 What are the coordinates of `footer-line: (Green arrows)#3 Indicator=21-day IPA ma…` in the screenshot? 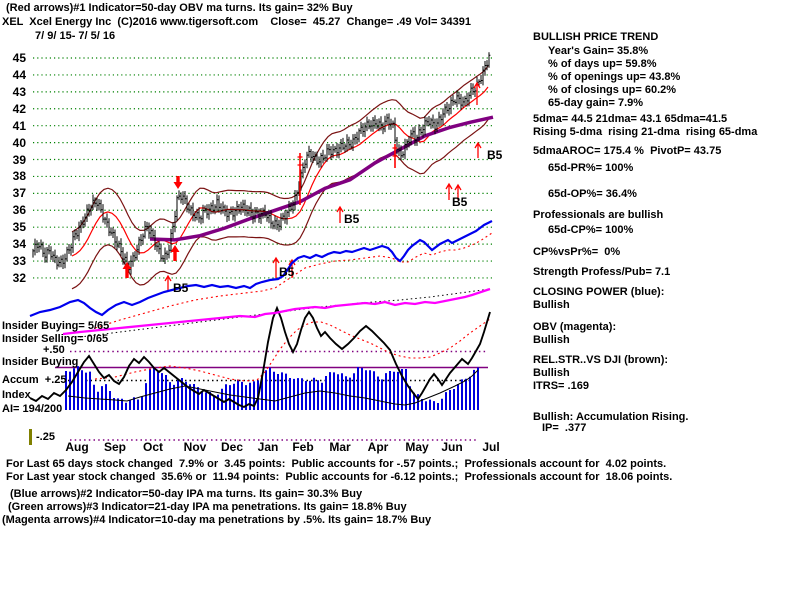 It's located at (207, 507).